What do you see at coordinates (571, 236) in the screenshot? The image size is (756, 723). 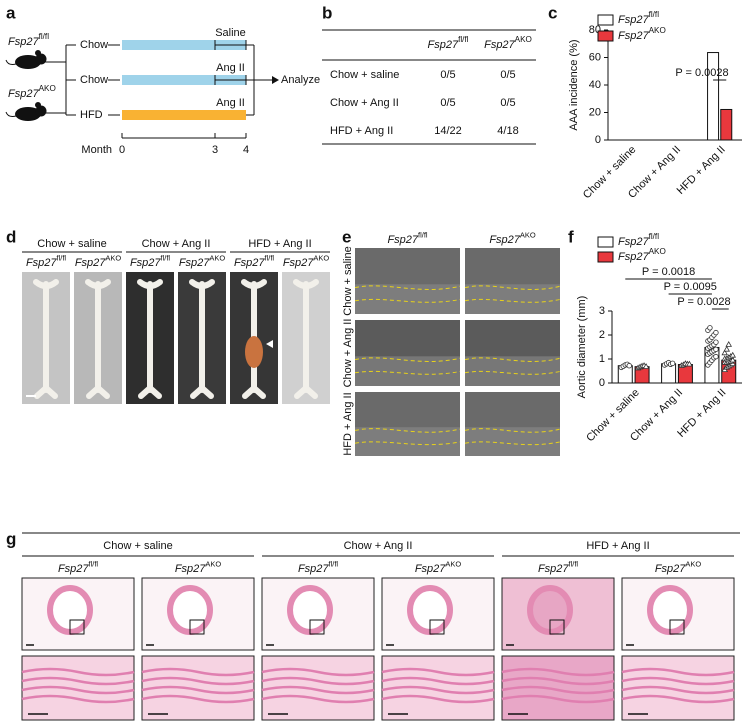 I see `panel-label: f` at bounding box center [571, 236].